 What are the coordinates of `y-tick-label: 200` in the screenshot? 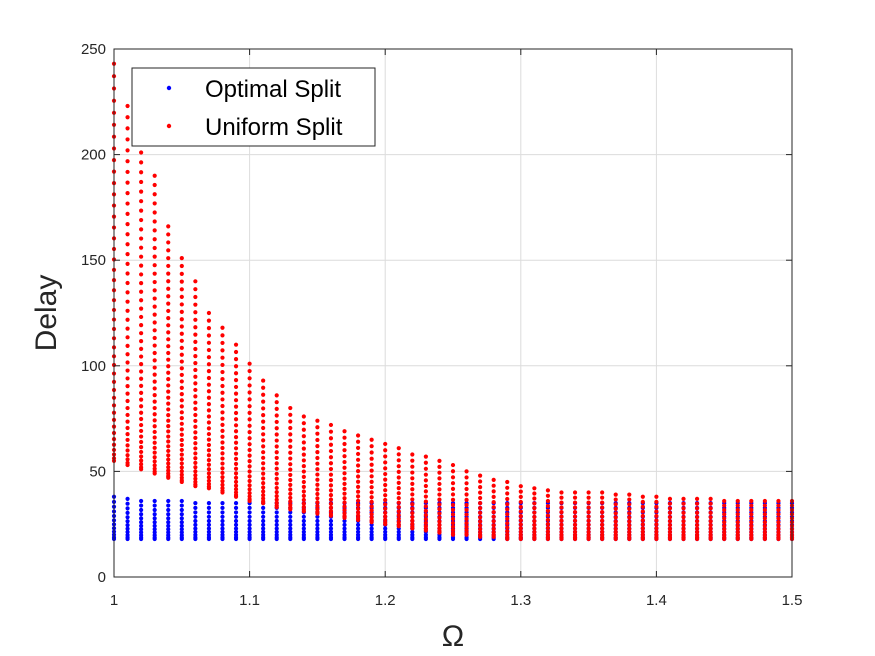 It's located at (93, 155).